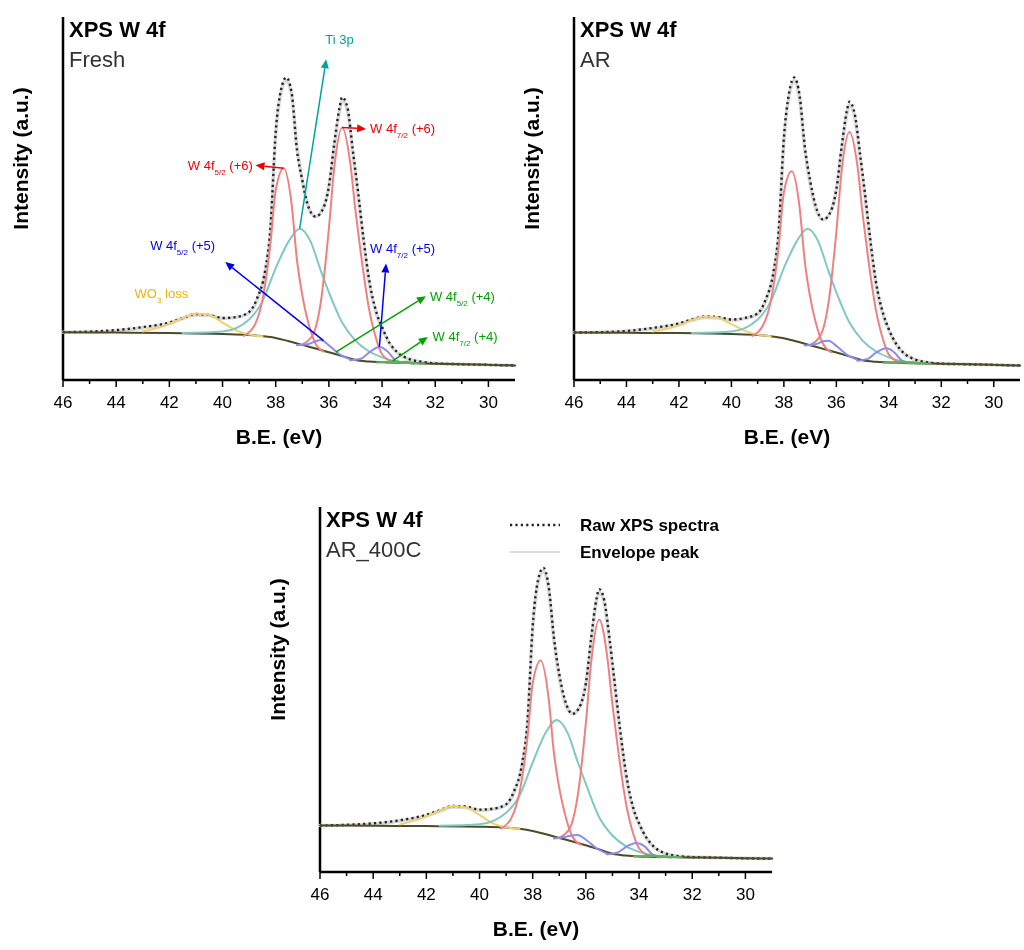 Image resolution: width=1024 pixels, height=950 pixels. What do you see at coordinates (374, 549) in the screenshot?
I see `chart-subtitle: AR_400C` at bounding box center [374, 549].